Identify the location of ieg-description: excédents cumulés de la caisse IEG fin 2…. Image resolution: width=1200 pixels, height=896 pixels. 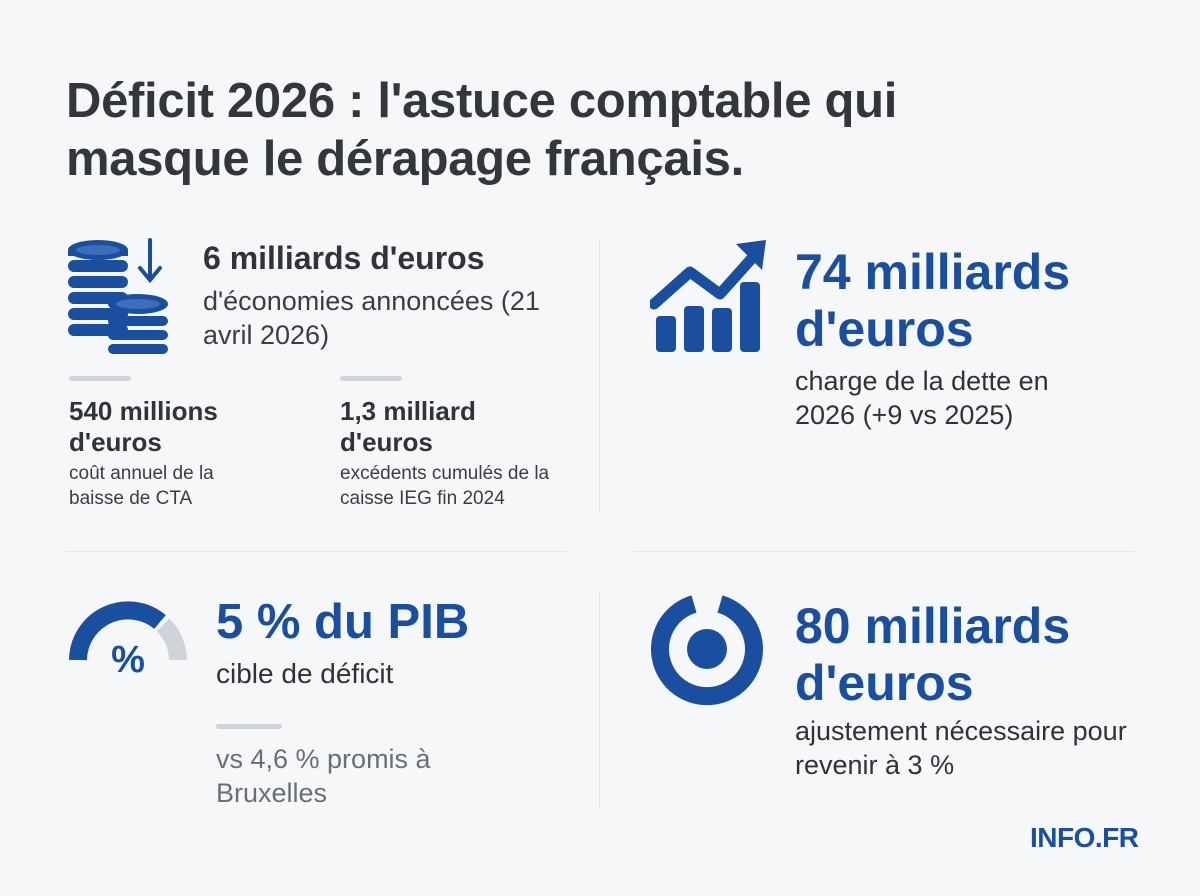
(445, 486).